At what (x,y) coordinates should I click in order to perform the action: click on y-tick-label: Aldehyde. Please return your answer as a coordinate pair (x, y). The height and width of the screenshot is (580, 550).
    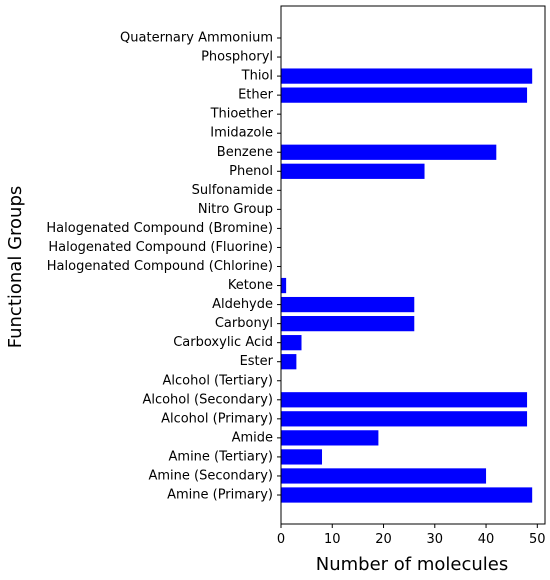
    Looking at the image, I should click on (242, 304).